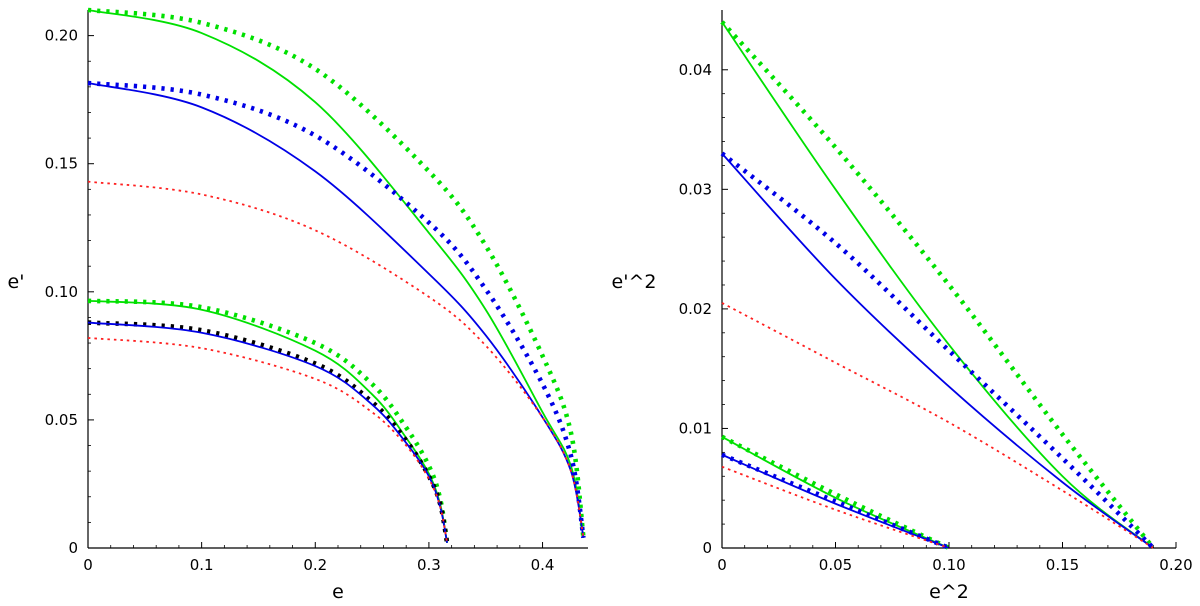 The image size is (1200, 606). What do you see at coordinates (1175, 565) in the screenshot?
I see `right-x-tick-label: 0.20` at bounding box center [1175, 565].